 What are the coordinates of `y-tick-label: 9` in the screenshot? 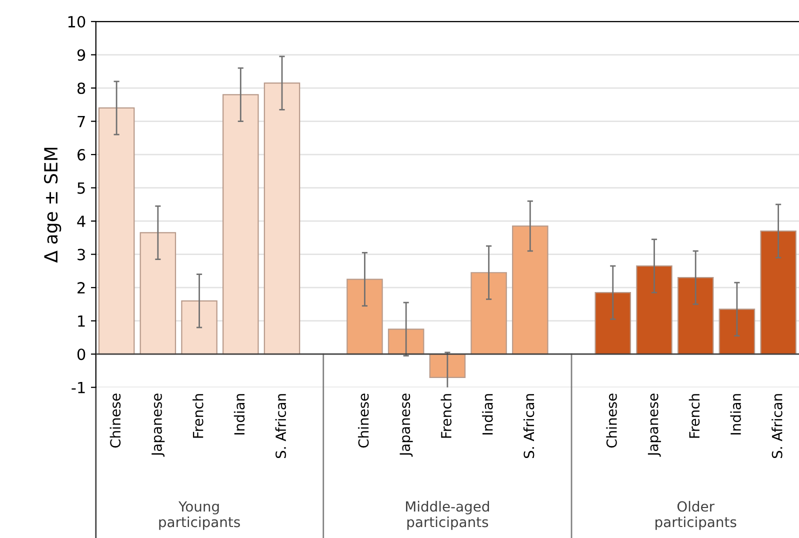 It's located at (81, 55).